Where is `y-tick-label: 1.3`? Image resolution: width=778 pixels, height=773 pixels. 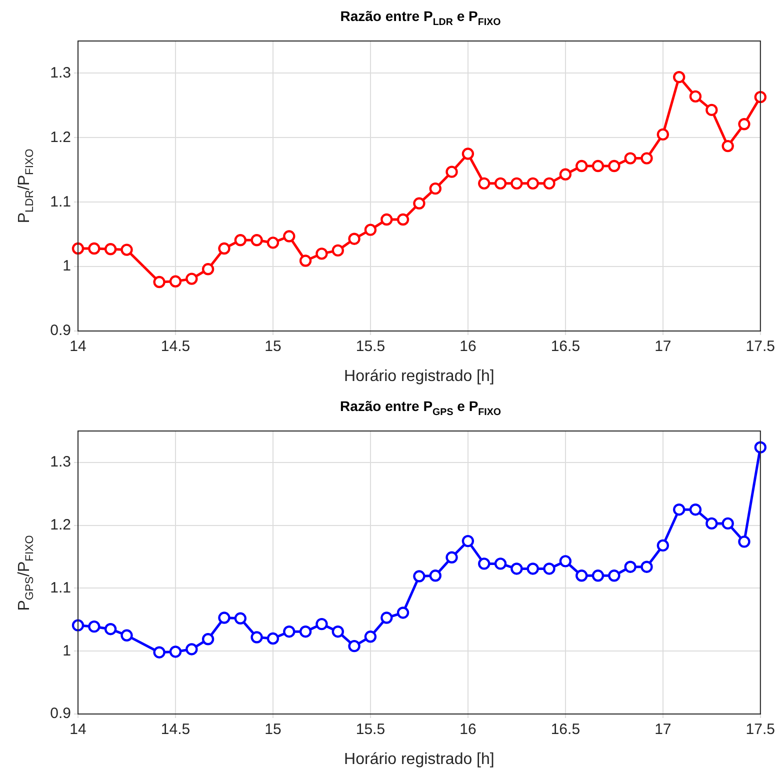
y-tick-label: 1.3 is located at coordinates (60, 462).